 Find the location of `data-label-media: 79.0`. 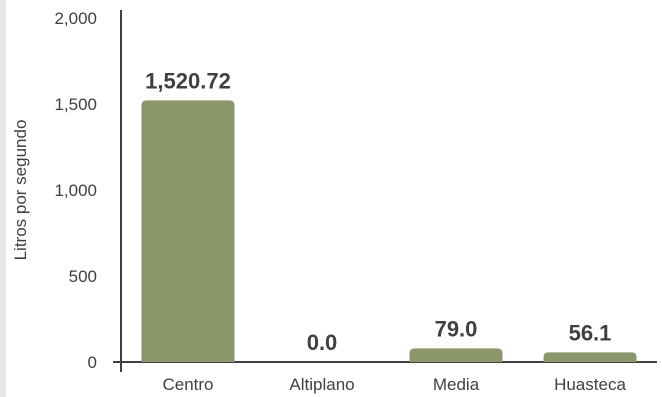

data-label-media: 79.0 is located at coordinates (456, 328).